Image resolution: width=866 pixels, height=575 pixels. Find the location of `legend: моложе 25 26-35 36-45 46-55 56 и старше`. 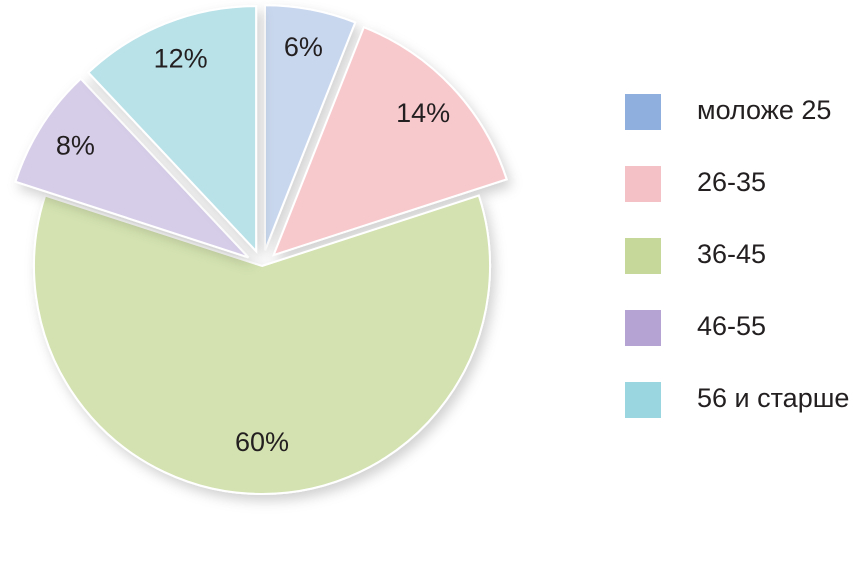

legend: моложе 25 26-35 36-45 46-55 56 и старше is located at coordinates (737, 256).